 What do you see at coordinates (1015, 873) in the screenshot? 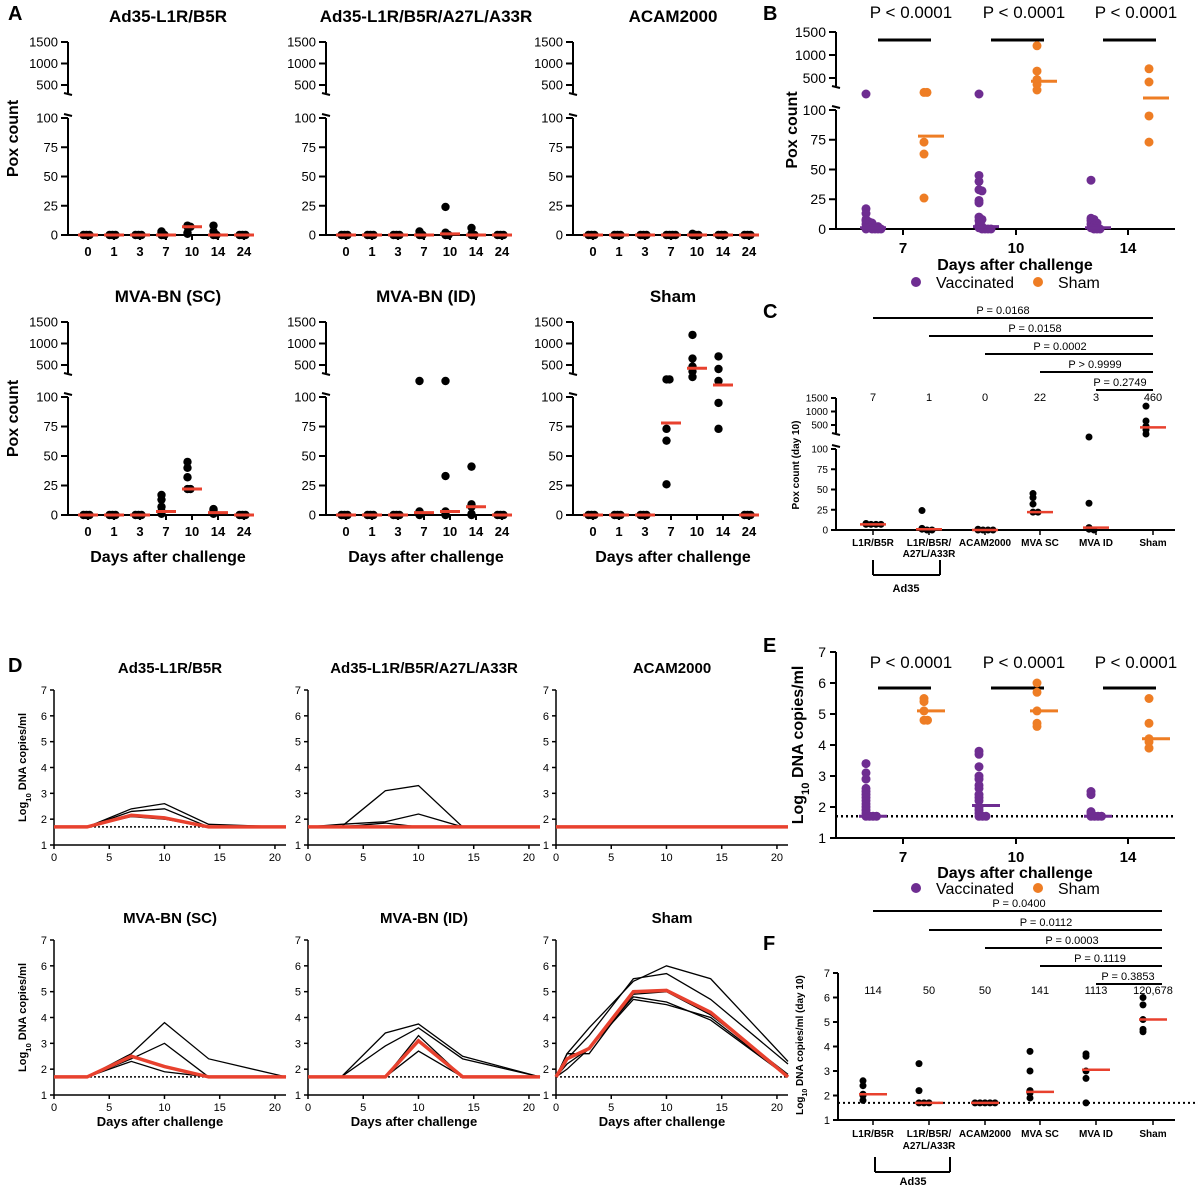
I see `x-axis-title: Days after challenge` at bounding box center [1015, 873].